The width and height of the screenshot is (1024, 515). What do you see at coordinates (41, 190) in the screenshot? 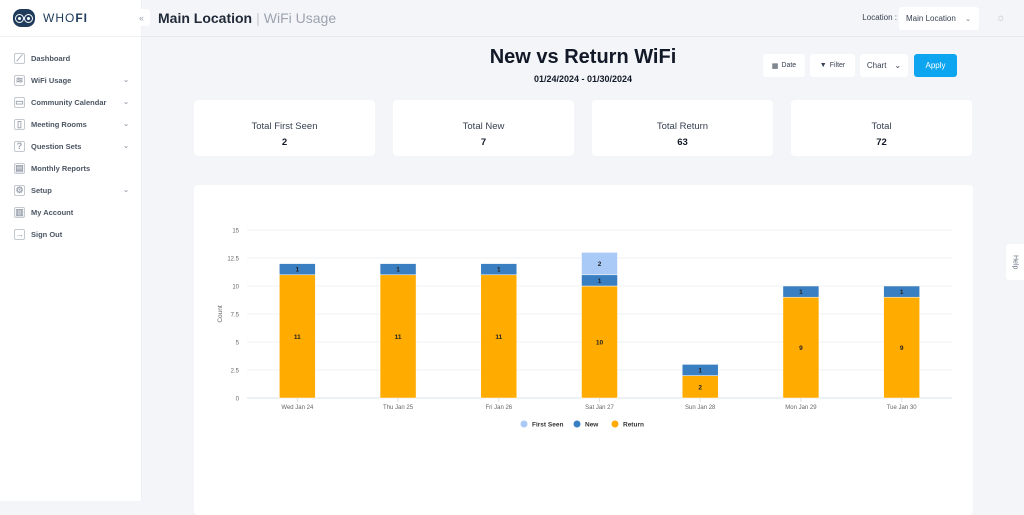
I see `sidebar-item-label: Setup` at bounding box center [41, 190].